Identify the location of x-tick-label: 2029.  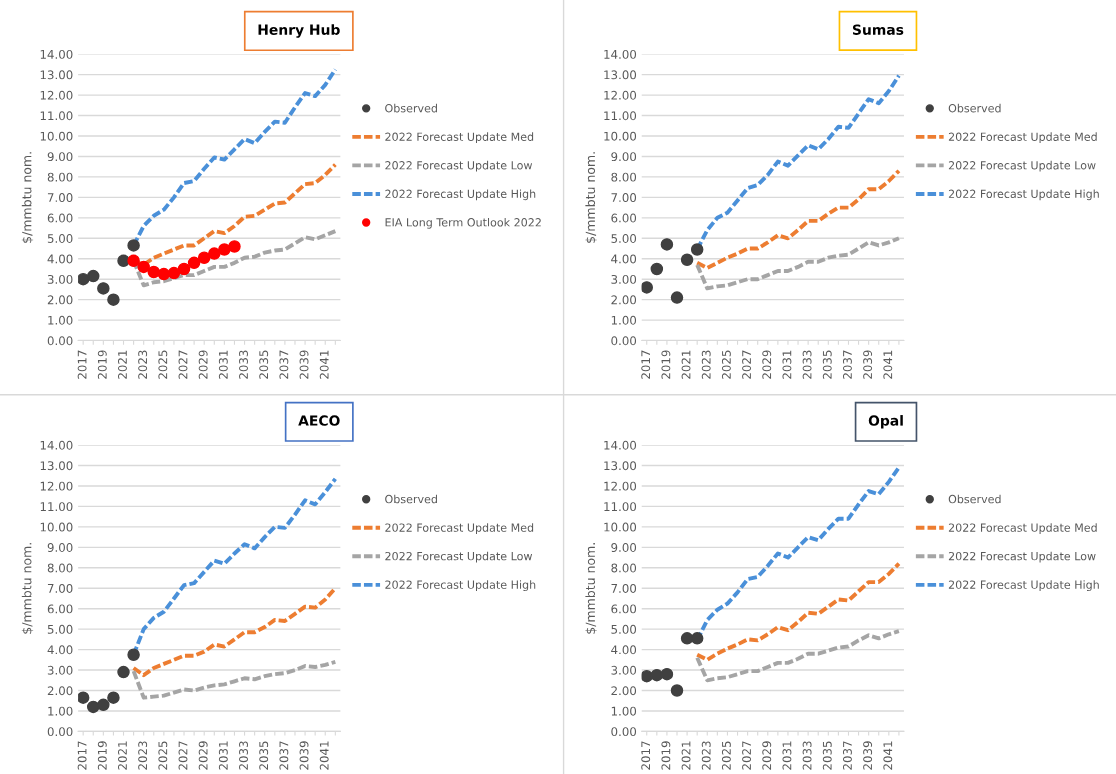
(767, 755).